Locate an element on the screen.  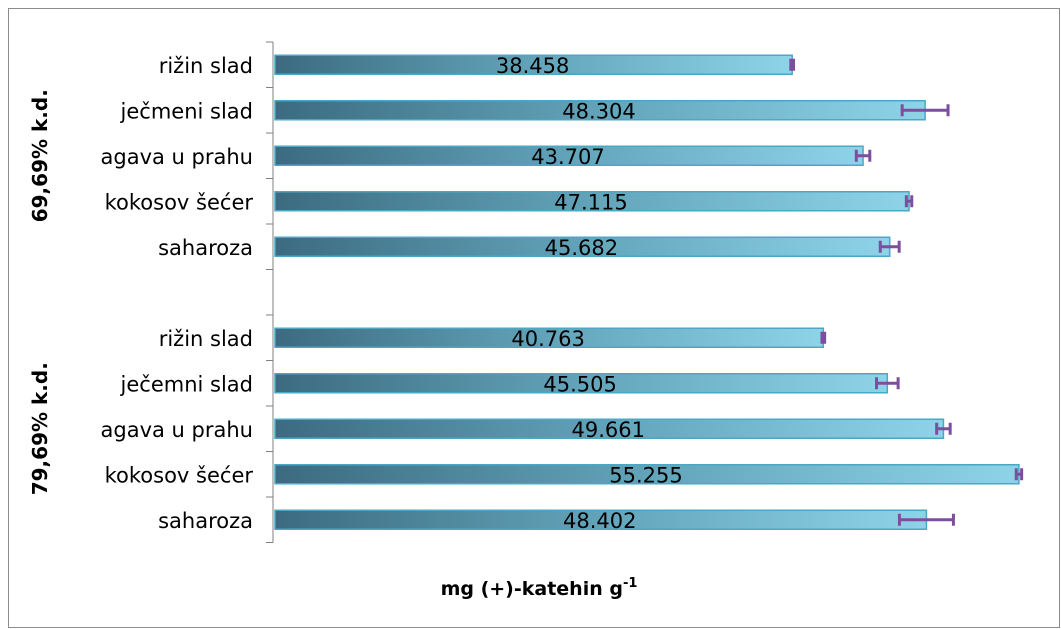
value-label-0-0: 38.458 is located at coordinates (532, 66).